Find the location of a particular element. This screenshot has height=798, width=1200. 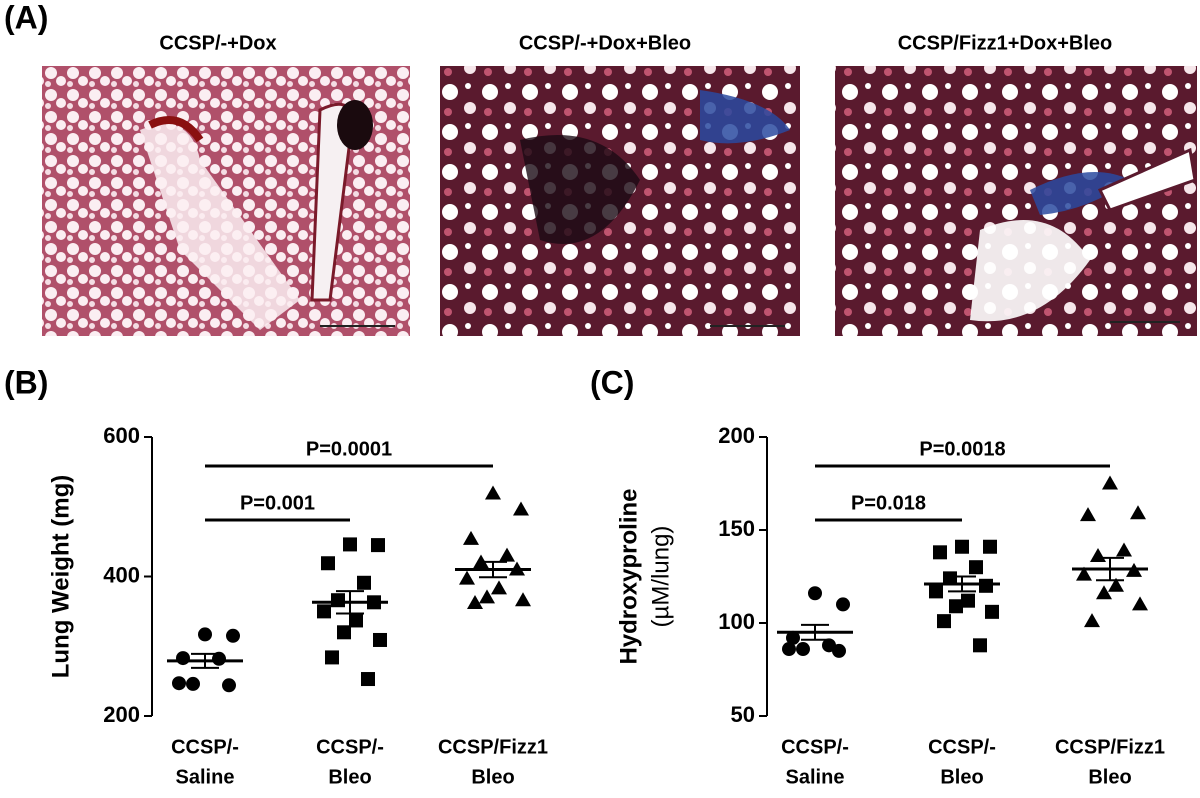

p-value: P=0.0018 is located at coordinates (962, 449).